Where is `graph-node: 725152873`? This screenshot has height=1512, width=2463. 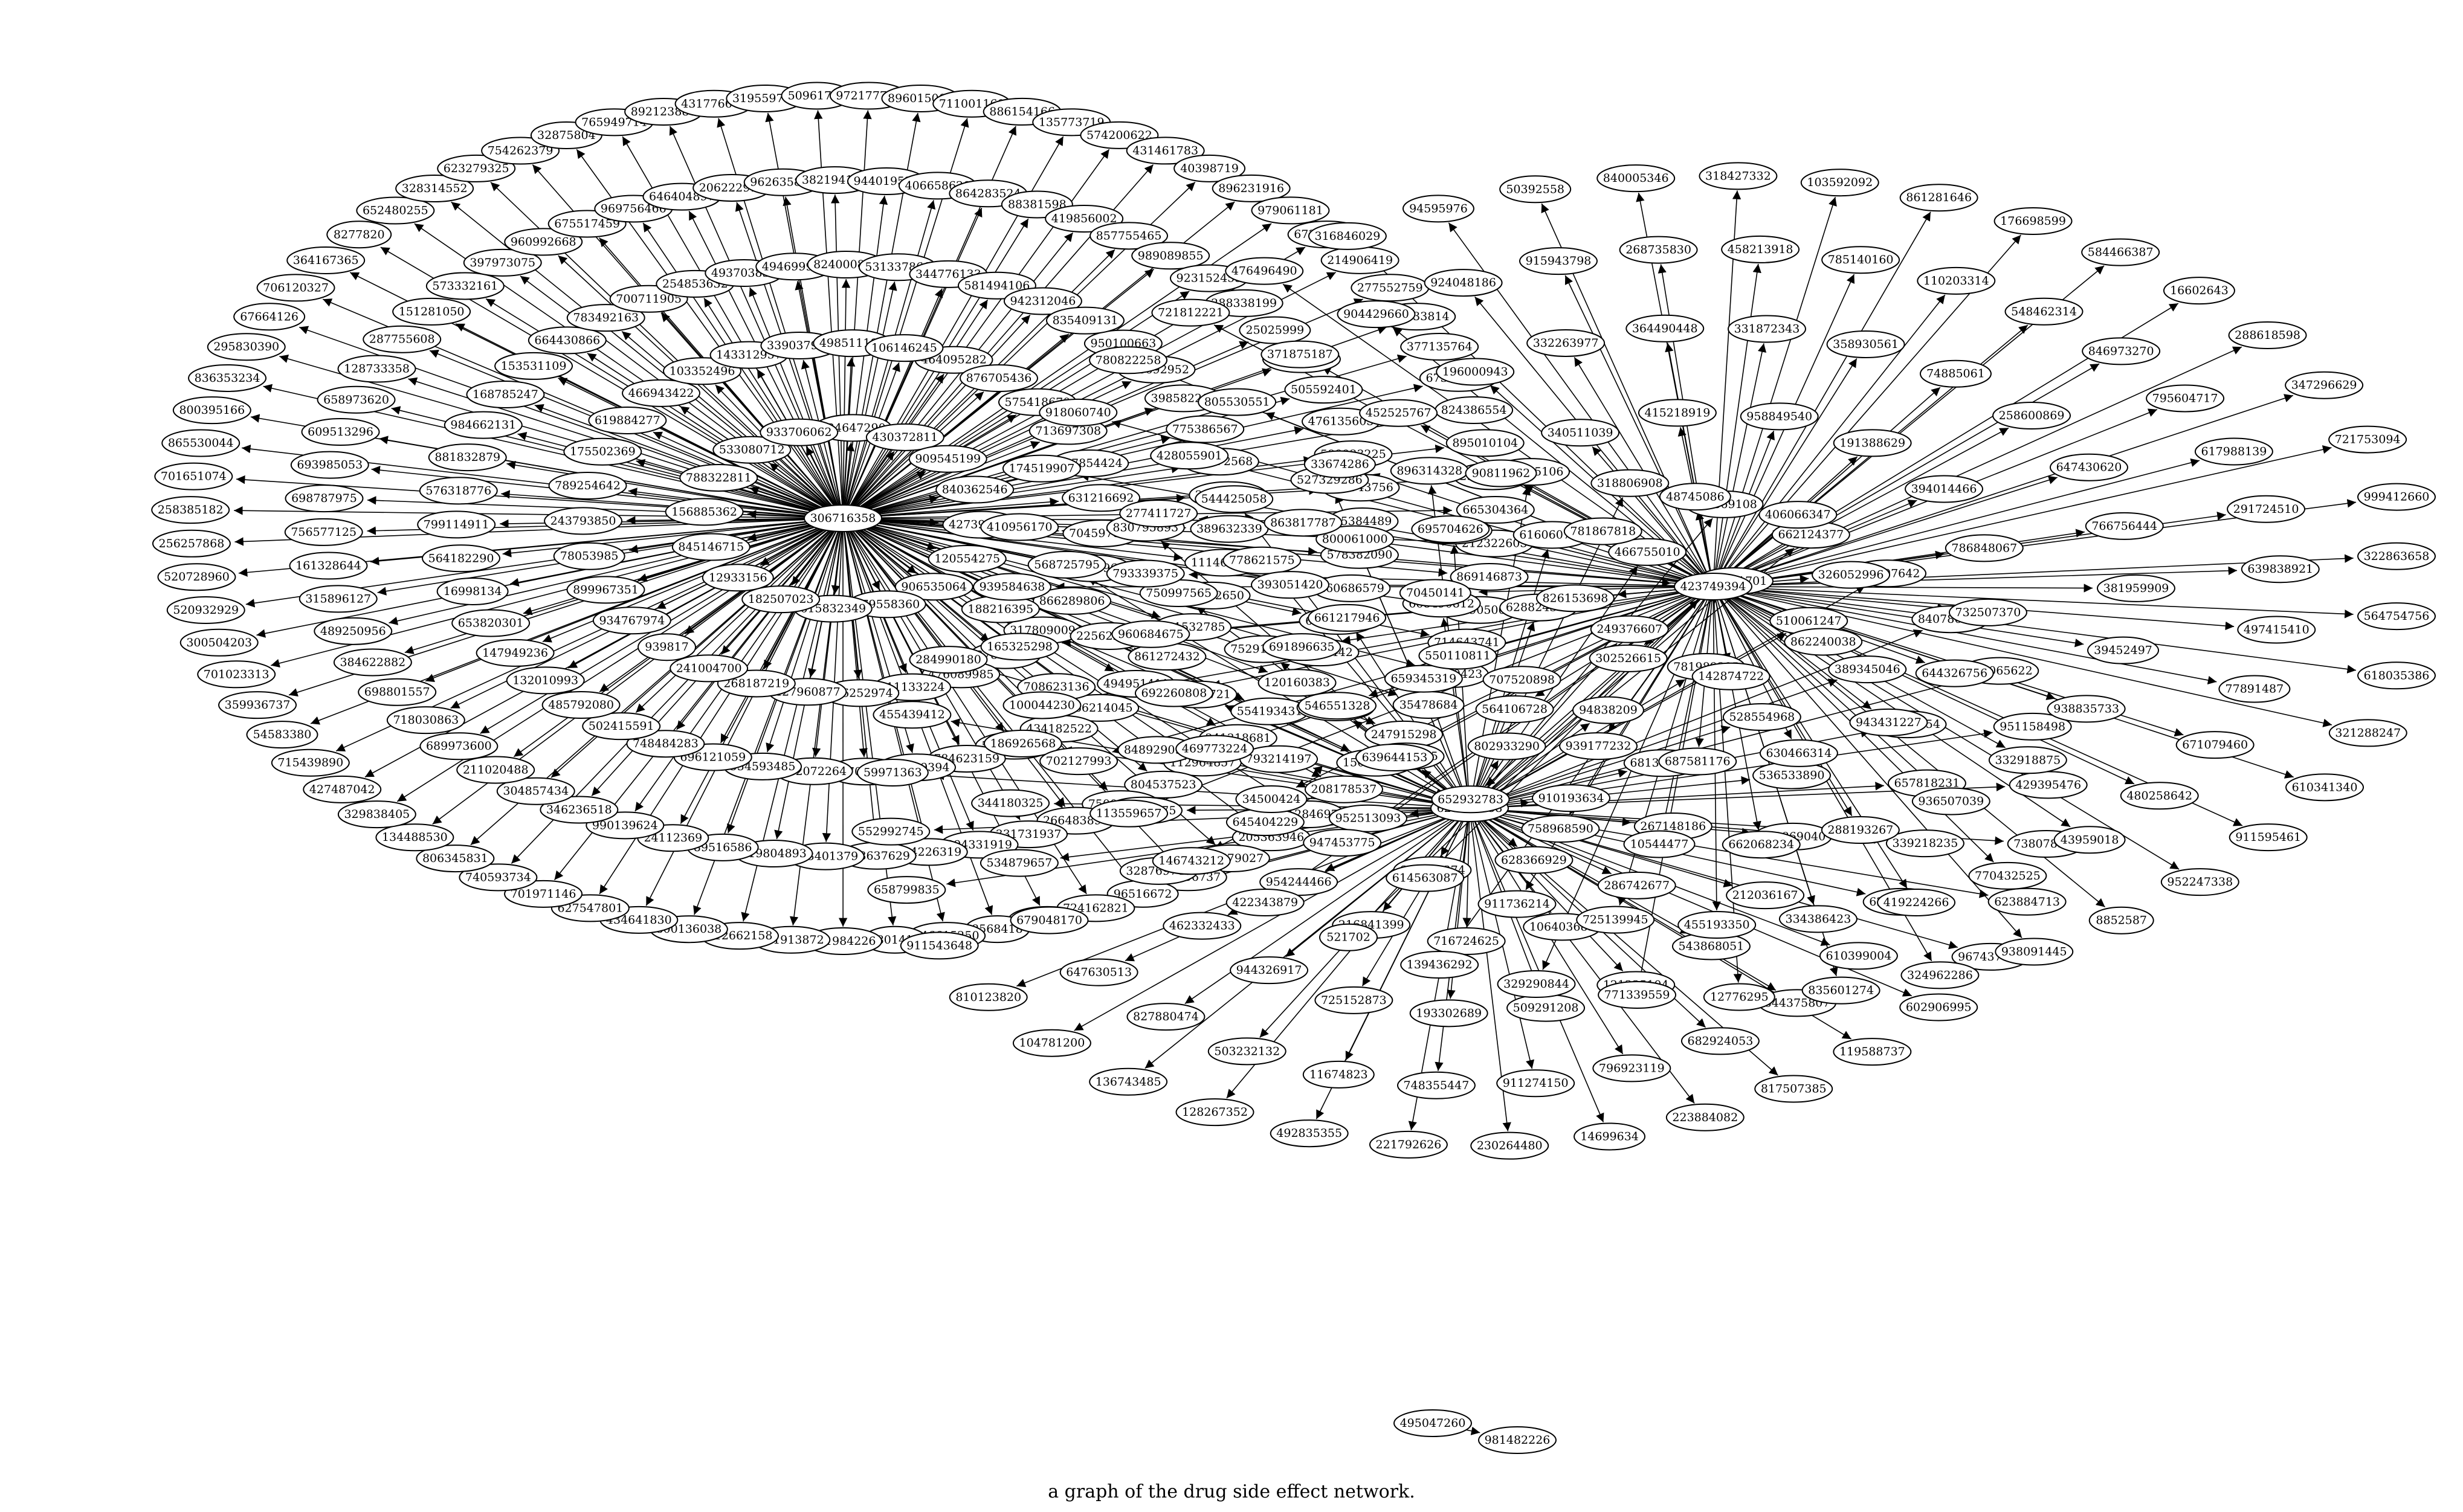 graph-node: 725152873 is located at coordinates (1353, 1000).